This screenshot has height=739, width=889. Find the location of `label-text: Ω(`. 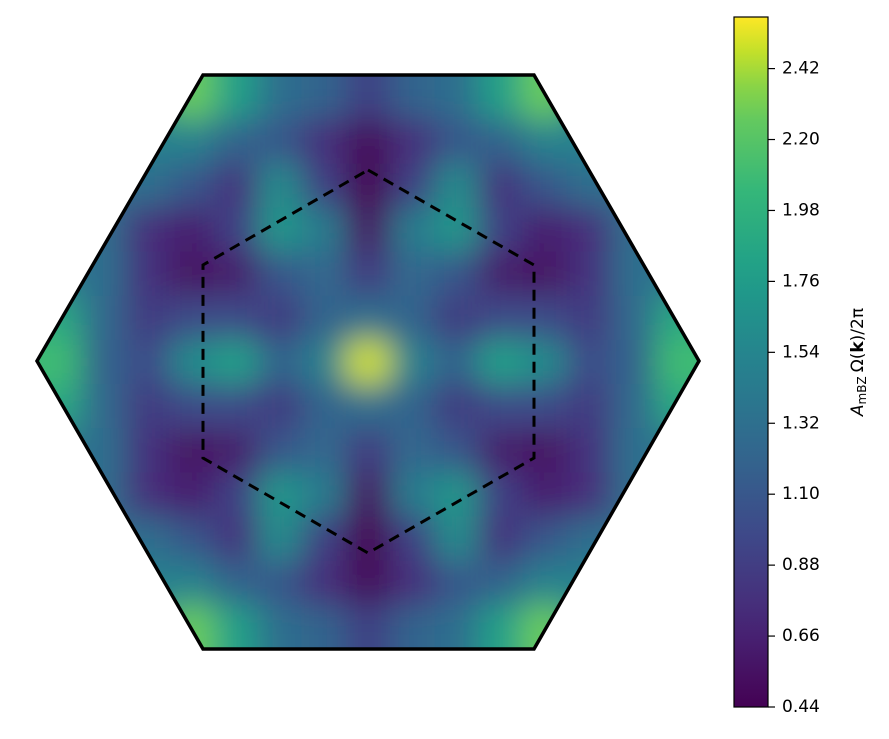

label-text: Ω( is located at coordinates (858, 363).